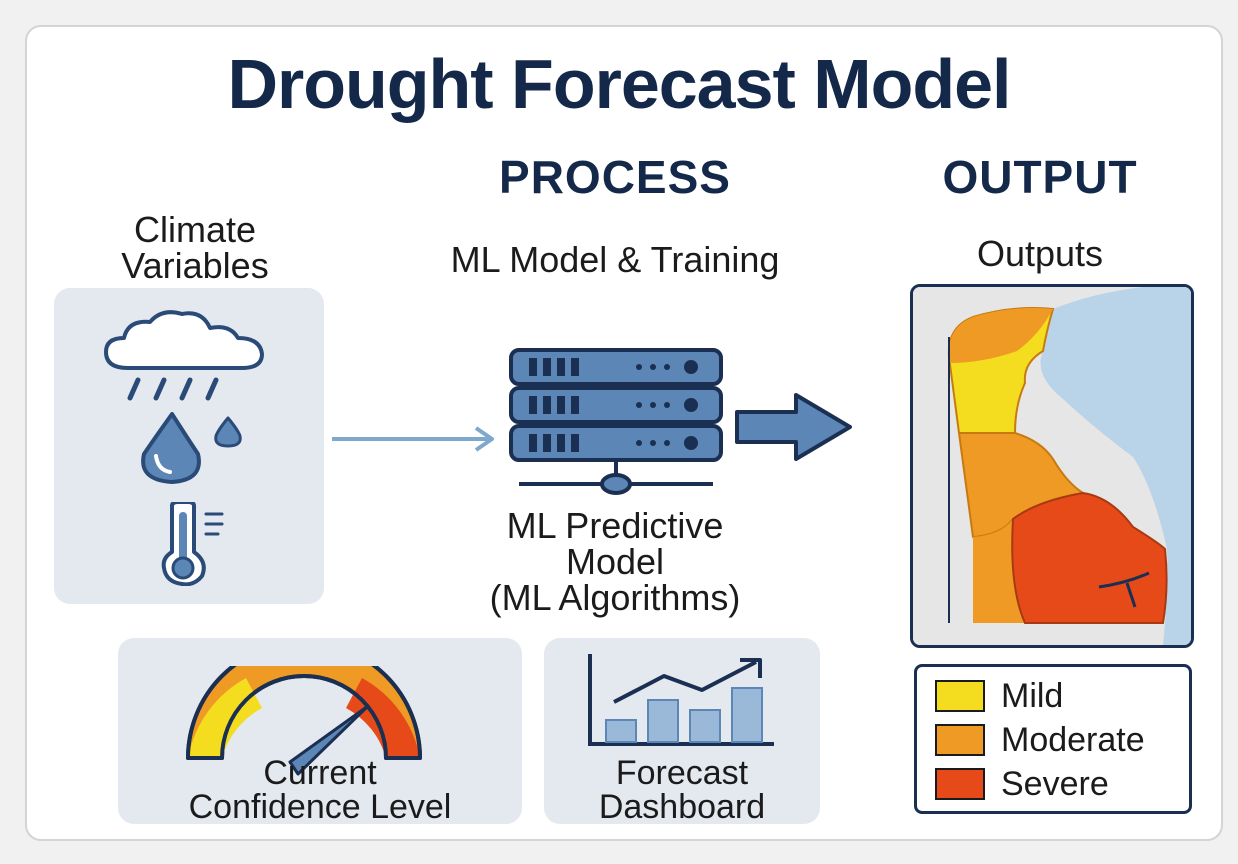  I want to click on inputs-label-line1: Climate, so click(195, 229).